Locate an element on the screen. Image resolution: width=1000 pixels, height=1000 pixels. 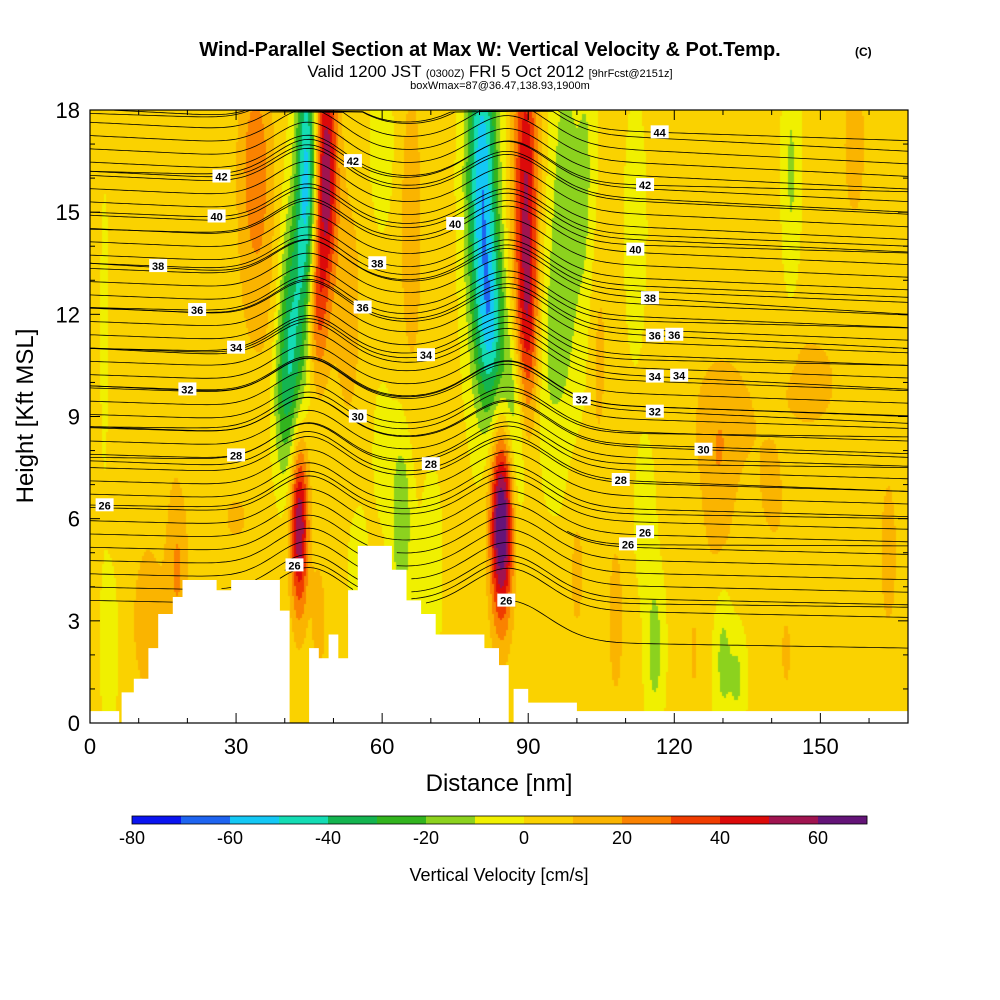
x-tick-label: 150 is located at coordinates (820, 746).